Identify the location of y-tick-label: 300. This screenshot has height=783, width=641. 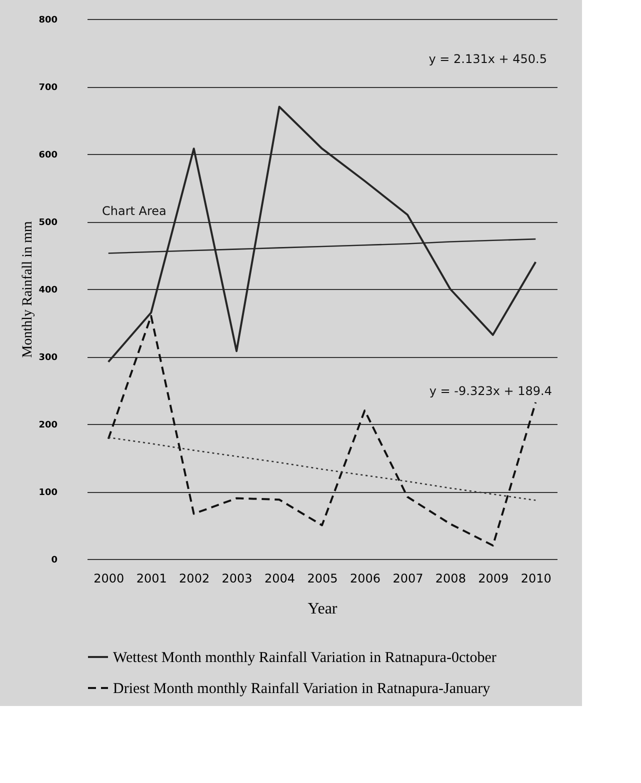
(48, 358).